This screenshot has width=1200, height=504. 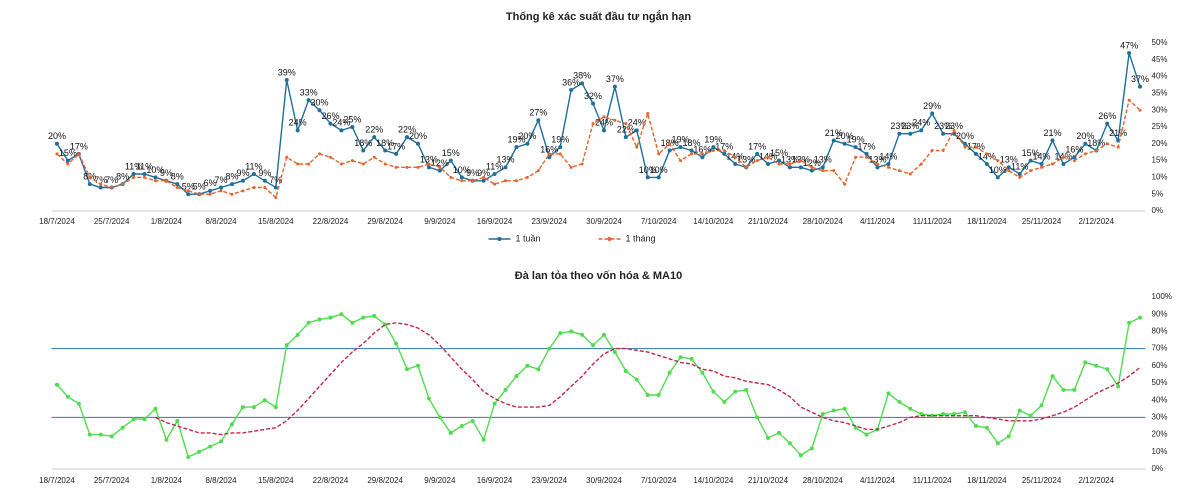 I want to click on y-tick-label: 45%, so click(x=1160, y=59).